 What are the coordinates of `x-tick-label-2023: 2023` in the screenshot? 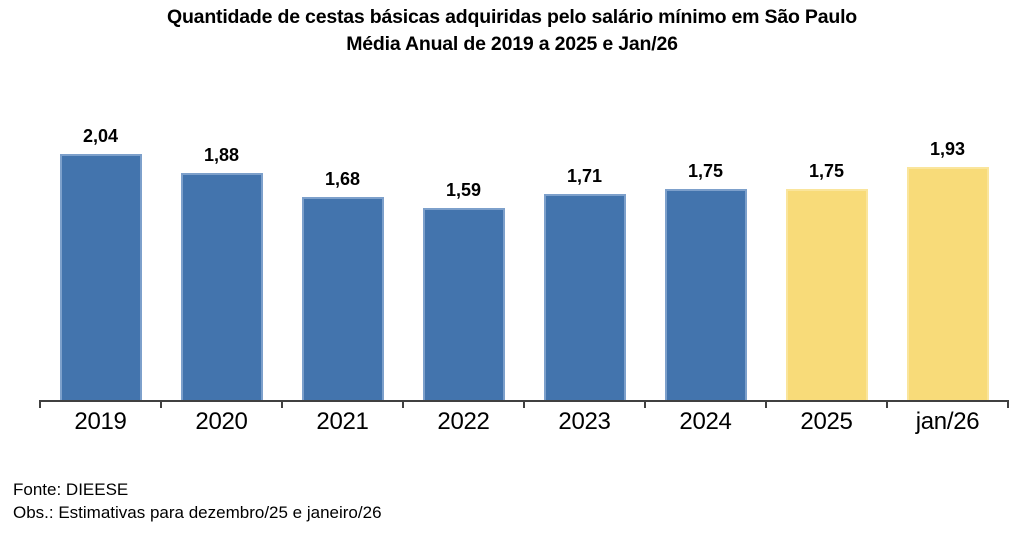 It's located at (584, 421).